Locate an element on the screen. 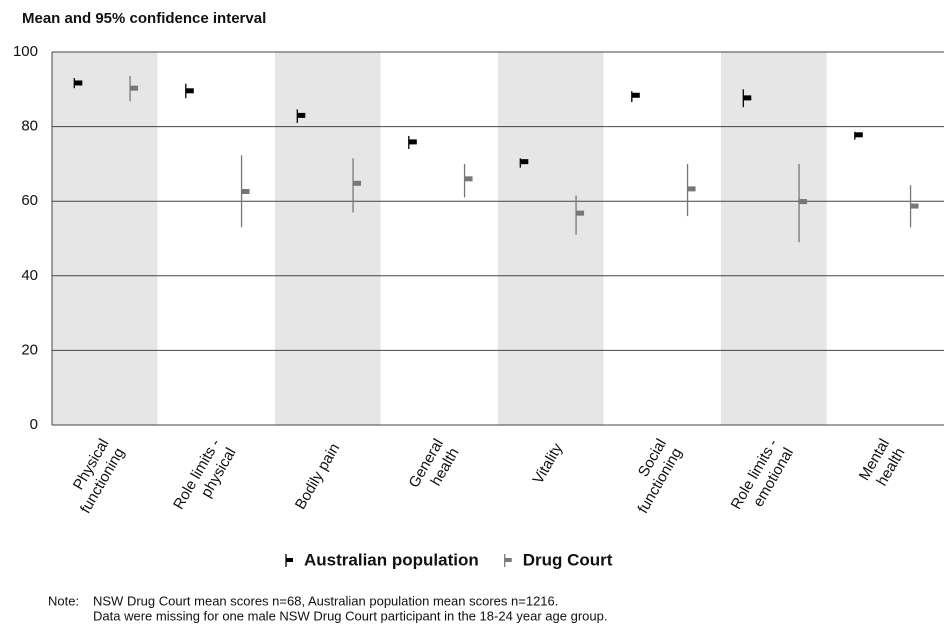 The image size is (944, 628). y-tick-label: 20 is located at coordinates (29, 349).